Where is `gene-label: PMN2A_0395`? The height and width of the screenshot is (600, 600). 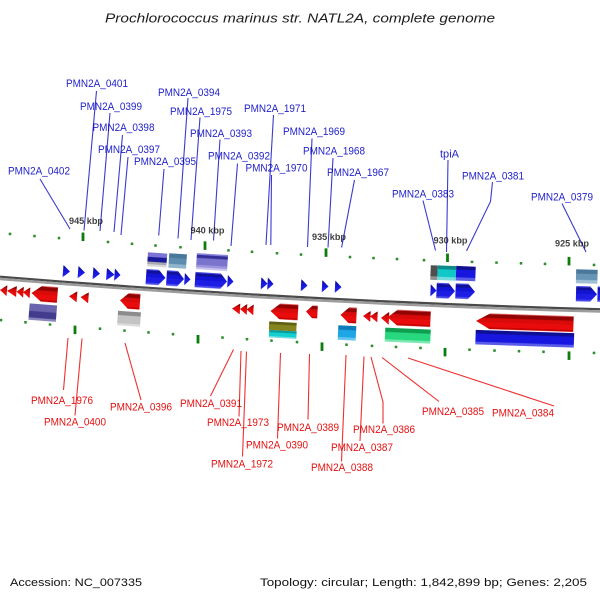 gene-label: PMN2A_0395 is located at coordinates (165, 162).